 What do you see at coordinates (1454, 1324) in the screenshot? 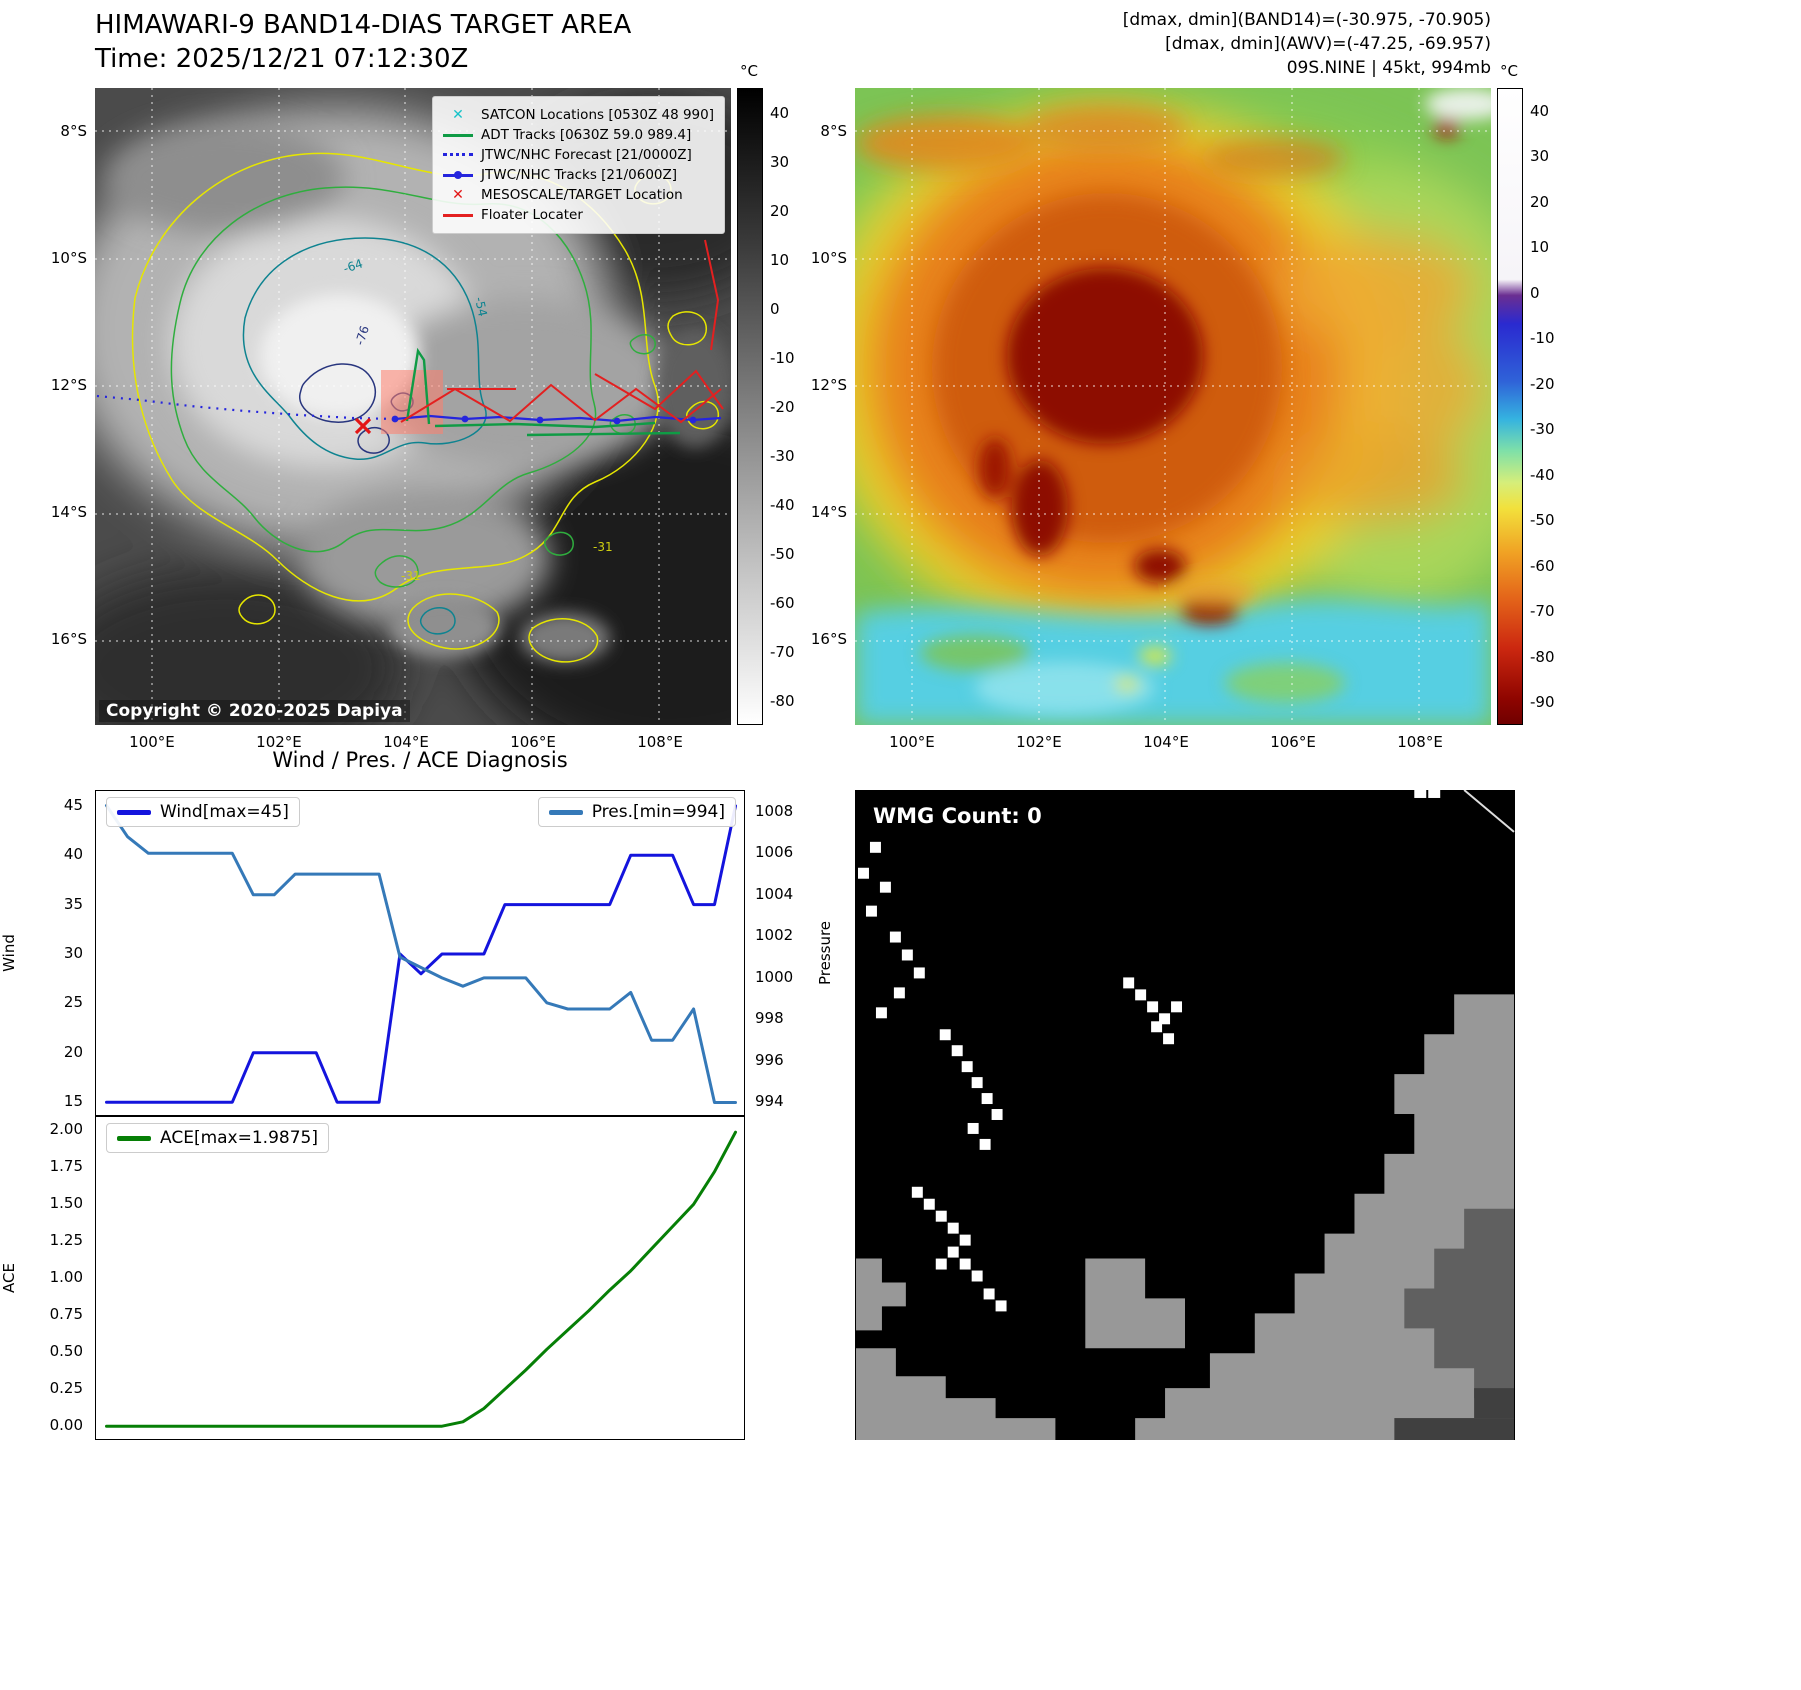
I see `wmg-land-darkgray` at bounding box center [1454, 1324].